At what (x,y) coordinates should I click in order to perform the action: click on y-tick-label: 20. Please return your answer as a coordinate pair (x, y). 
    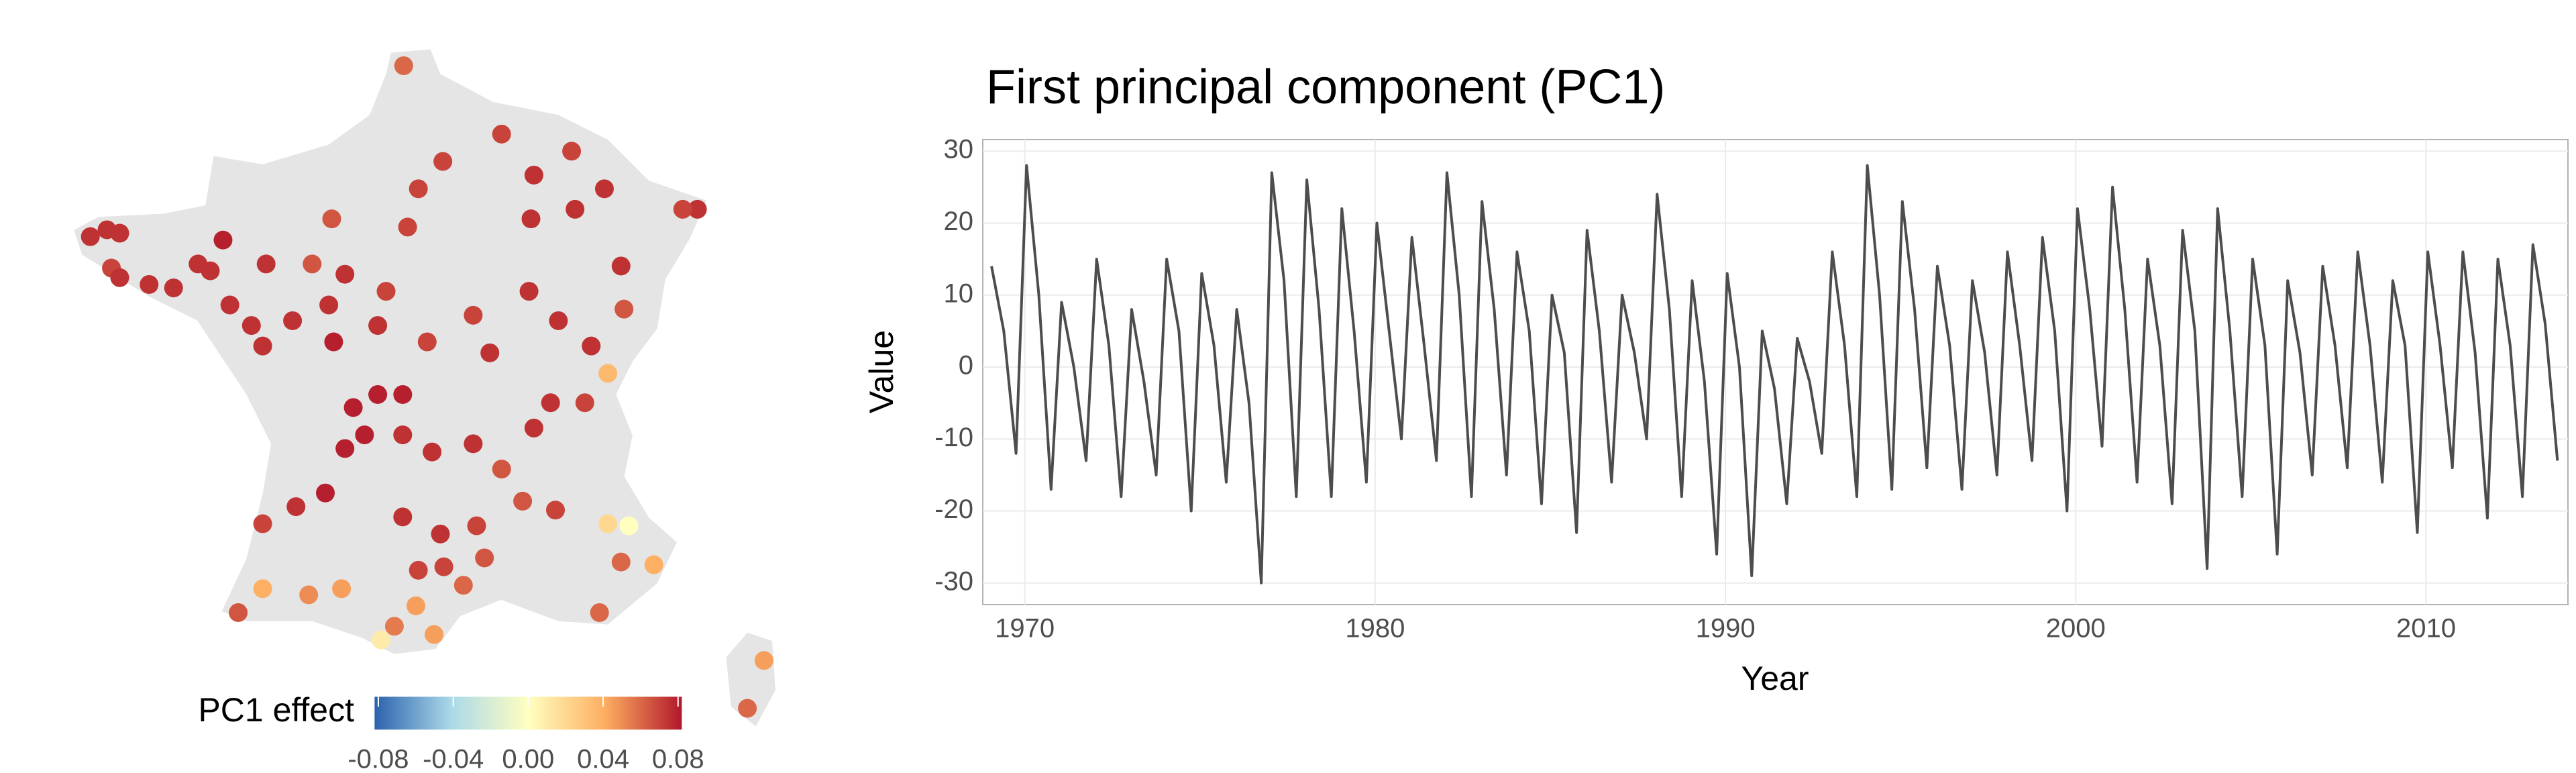
    Looking at the image, I should click on (959, 221).